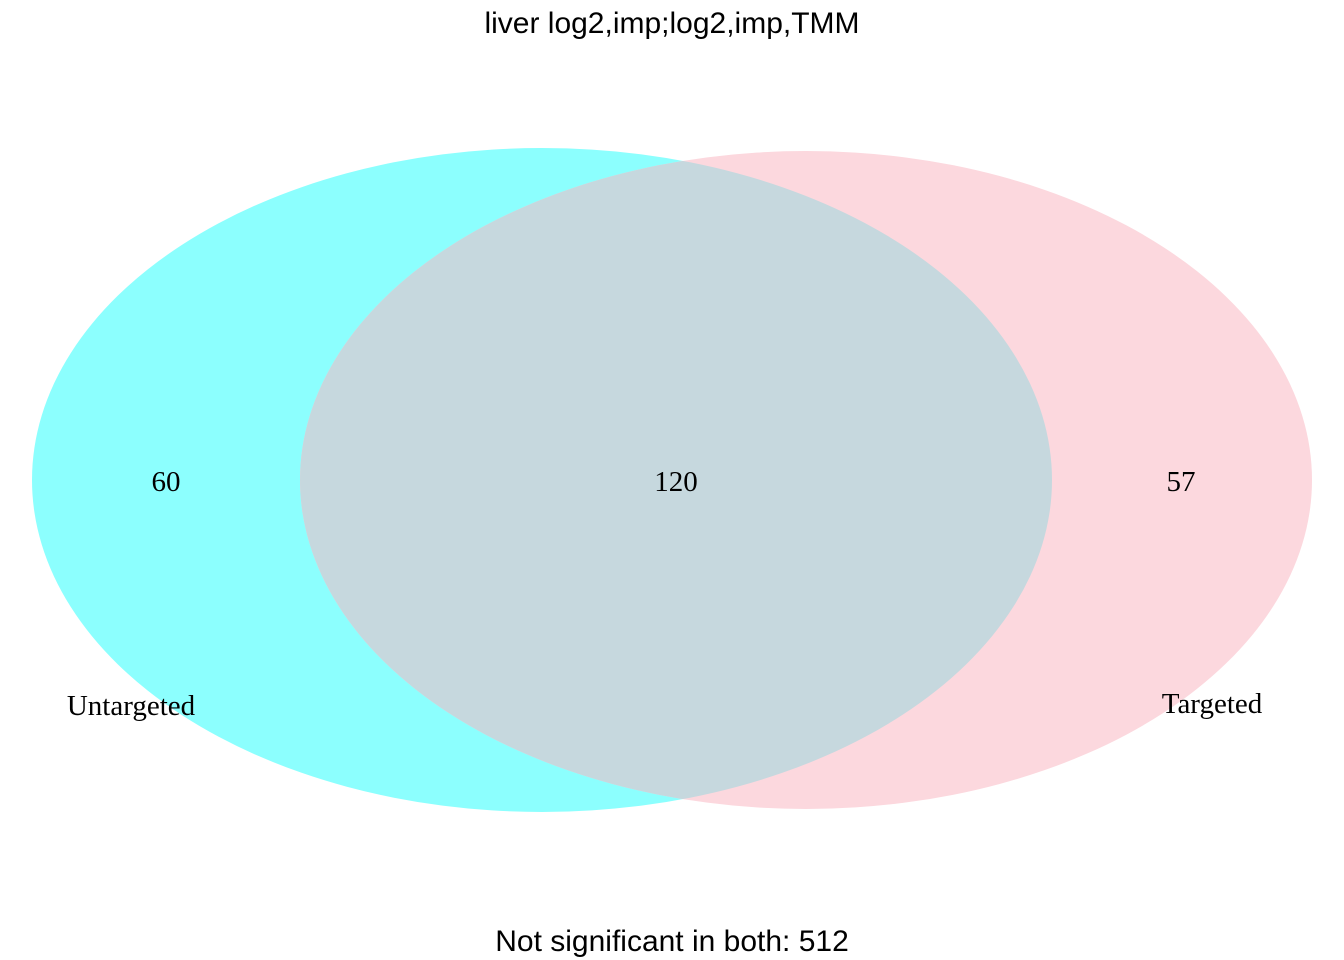  I want to click on not-significant-note: Not significant in both: 512, so click(672, 941).